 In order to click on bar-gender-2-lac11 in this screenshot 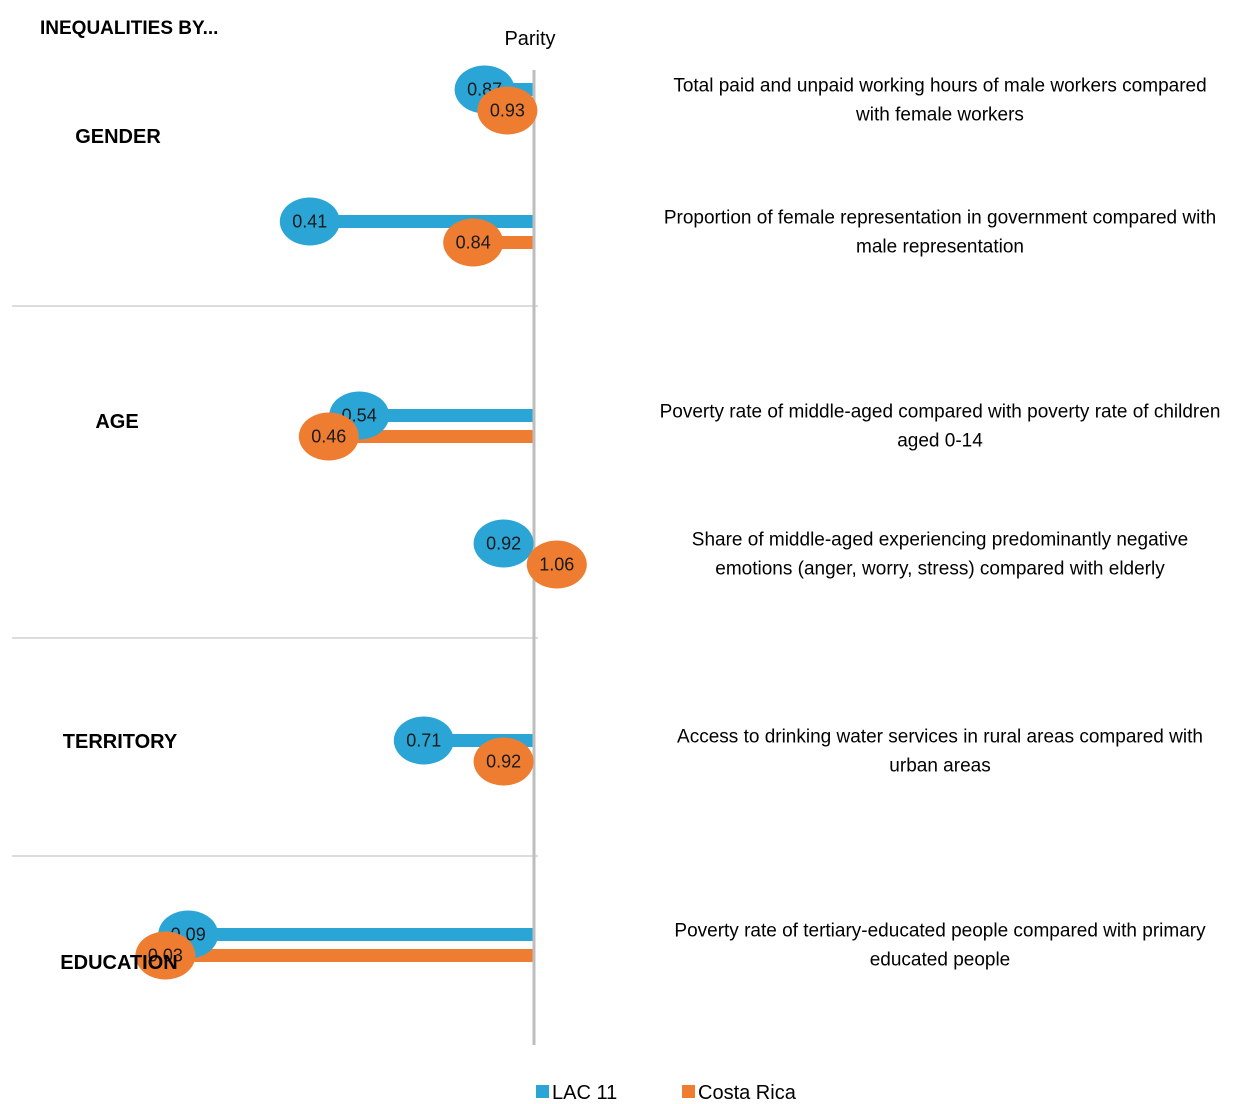, I will do `click(421, 221)`.